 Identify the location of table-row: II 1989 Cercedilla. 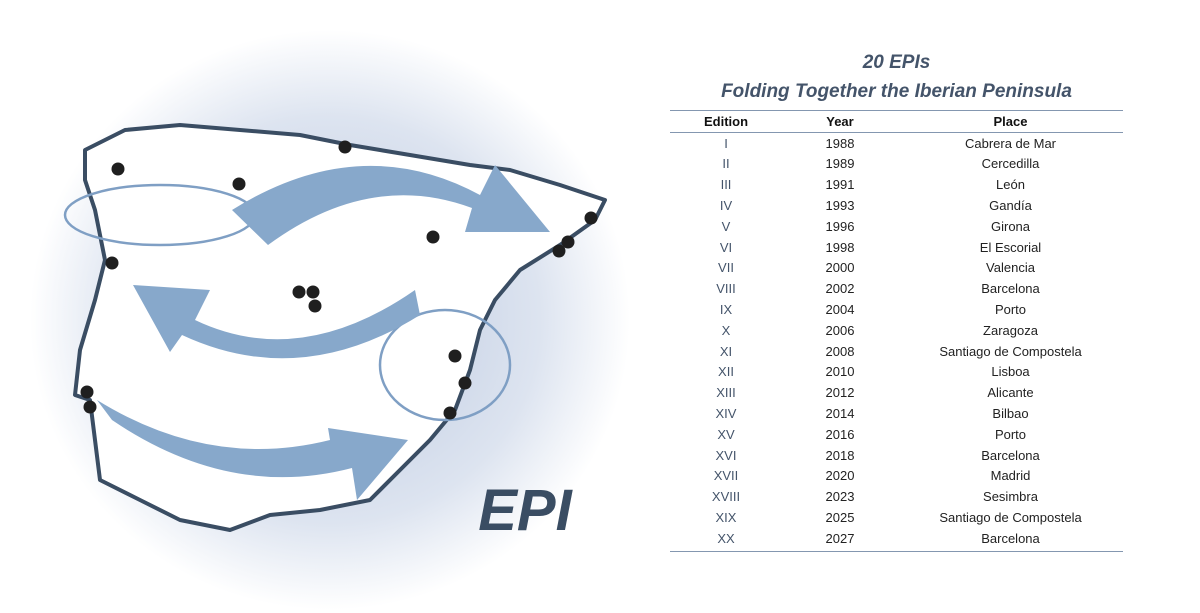
(896, 164).